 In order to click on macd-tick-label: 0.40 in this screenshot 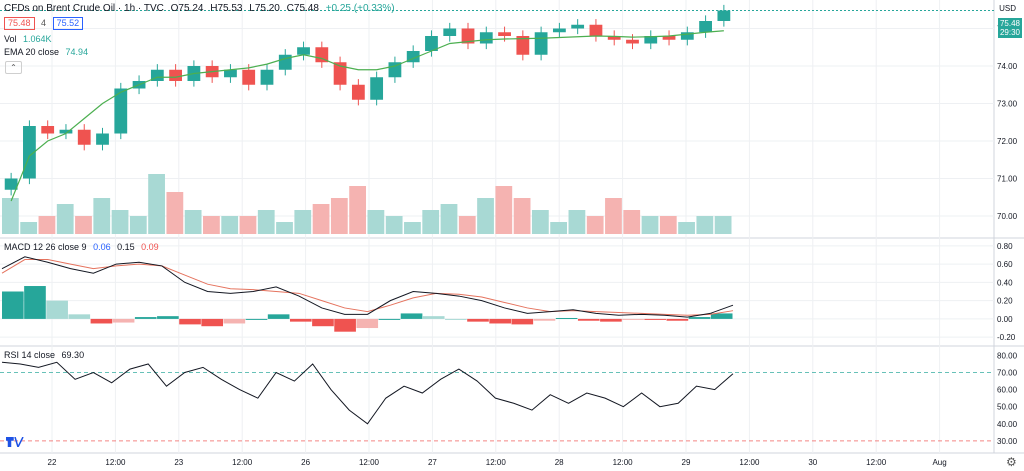, I will do `click(1005, 282)`.